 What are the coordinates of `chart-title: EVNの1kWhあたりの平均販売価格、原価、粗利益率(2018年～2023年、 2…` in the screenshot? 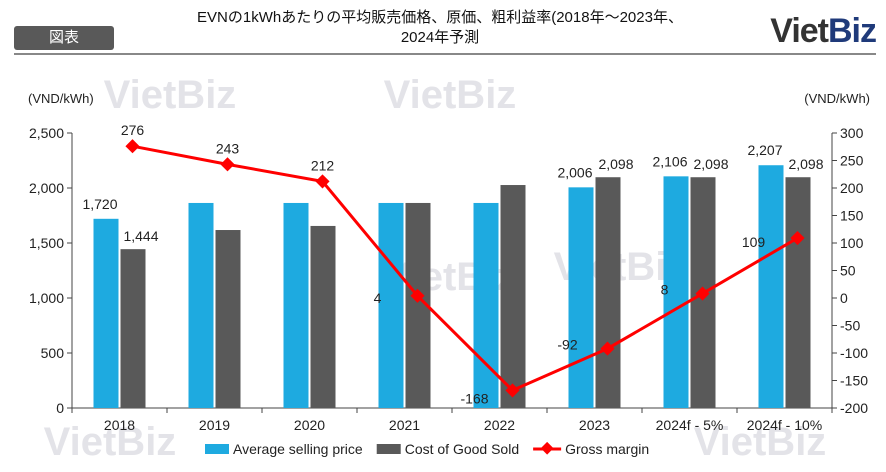 It's located at (440, 28).